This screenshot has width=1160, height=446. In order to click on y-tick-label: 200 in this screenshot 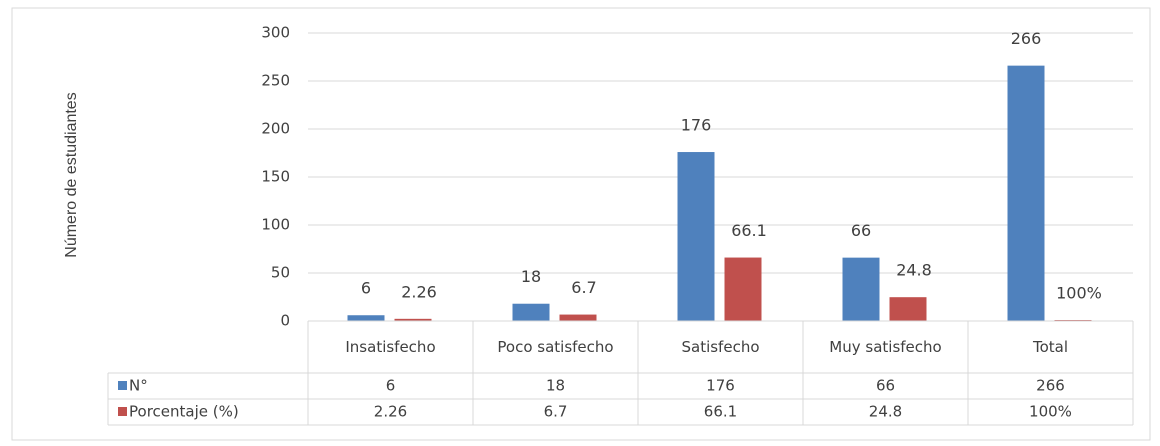, I will do `click(275, 129)`.